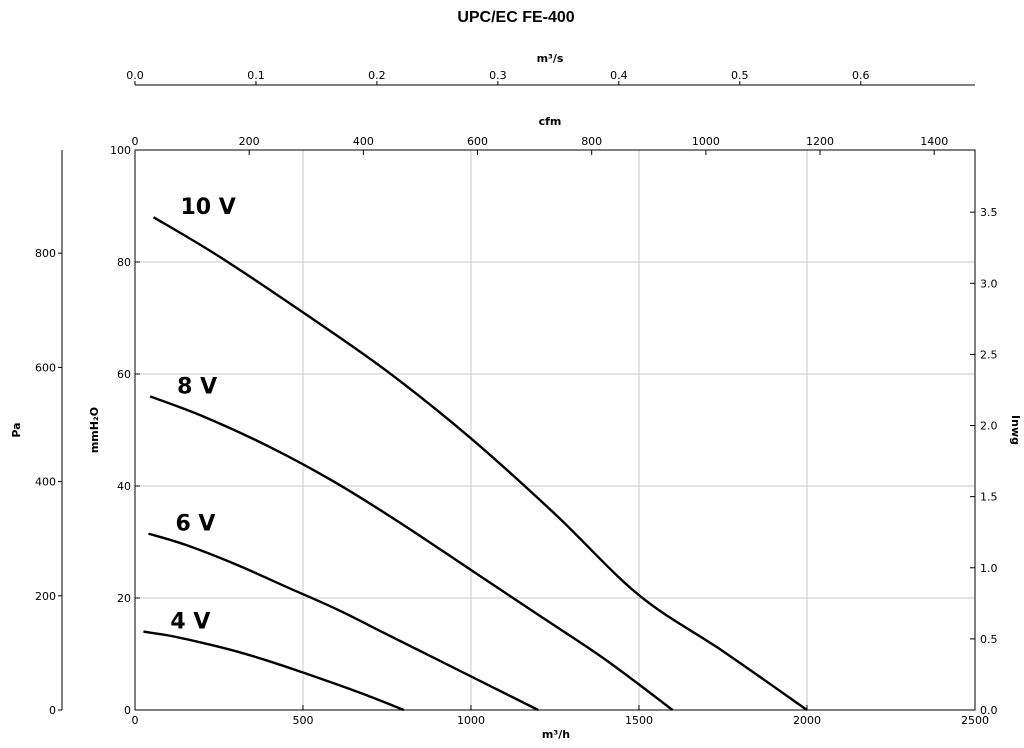 Image resolution: width=1024 pixels, height=748 pixels. Describe the element at coordinates (363, 141) in the screenshot. I see `x-cfm-tick-label: 400` at that location.